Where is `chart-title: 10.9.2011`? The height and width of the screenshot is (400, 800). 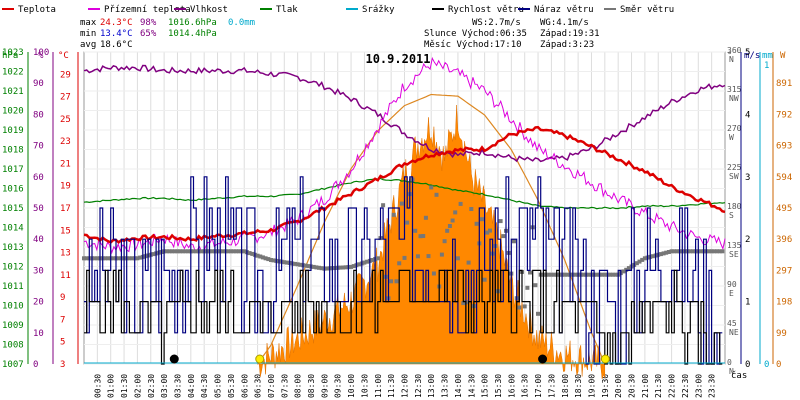
chart-title: 10.9.2011 is located at coordinates (397, 59).